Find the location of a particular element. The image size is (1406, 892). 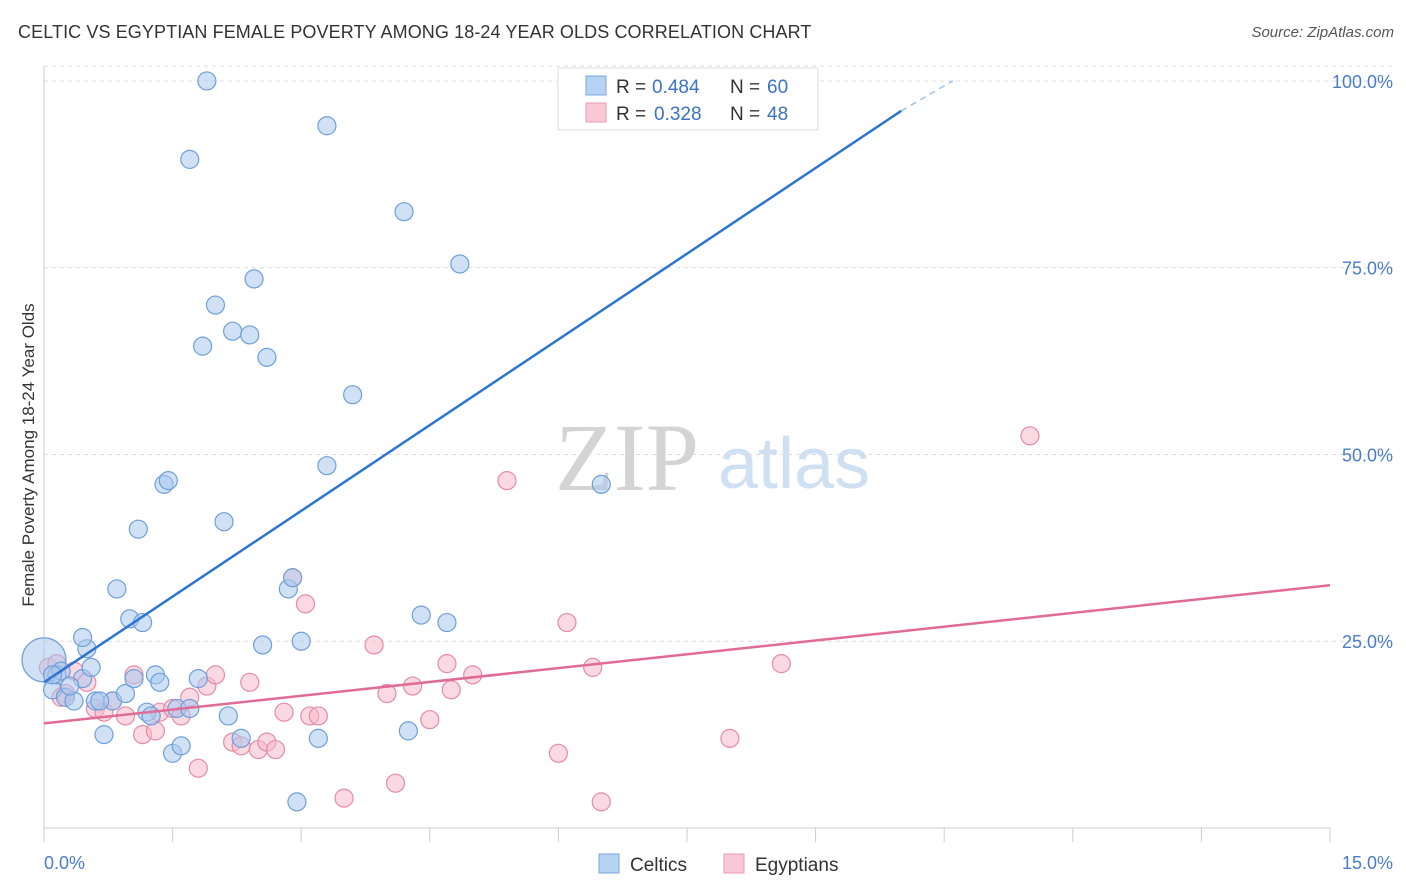

x-tick-label-min: 0.0% is located at coordinates (64, 863).